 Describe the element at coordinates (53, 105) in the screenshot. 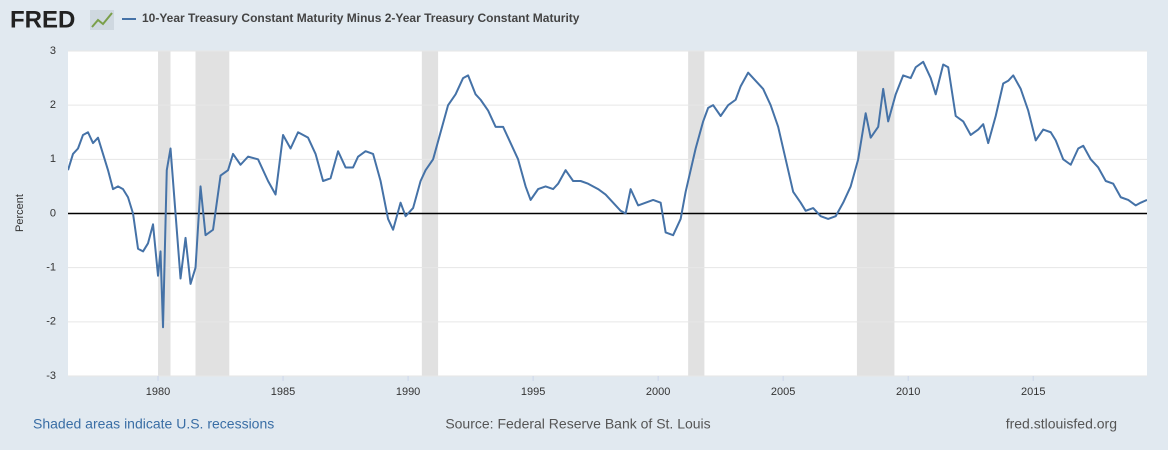

I see `y-tick-label: 2` at that location.